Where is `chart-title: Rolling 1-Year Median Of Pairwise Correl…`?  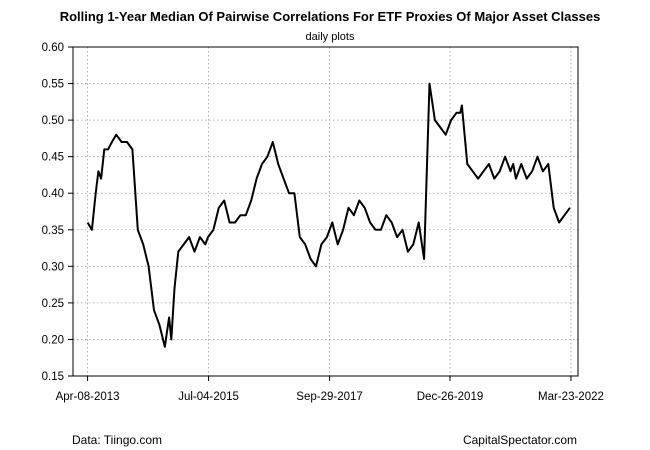
chart-title: Rolling 1-Year Median Of Pairwise Correl… is located at coordinates (330, 16).